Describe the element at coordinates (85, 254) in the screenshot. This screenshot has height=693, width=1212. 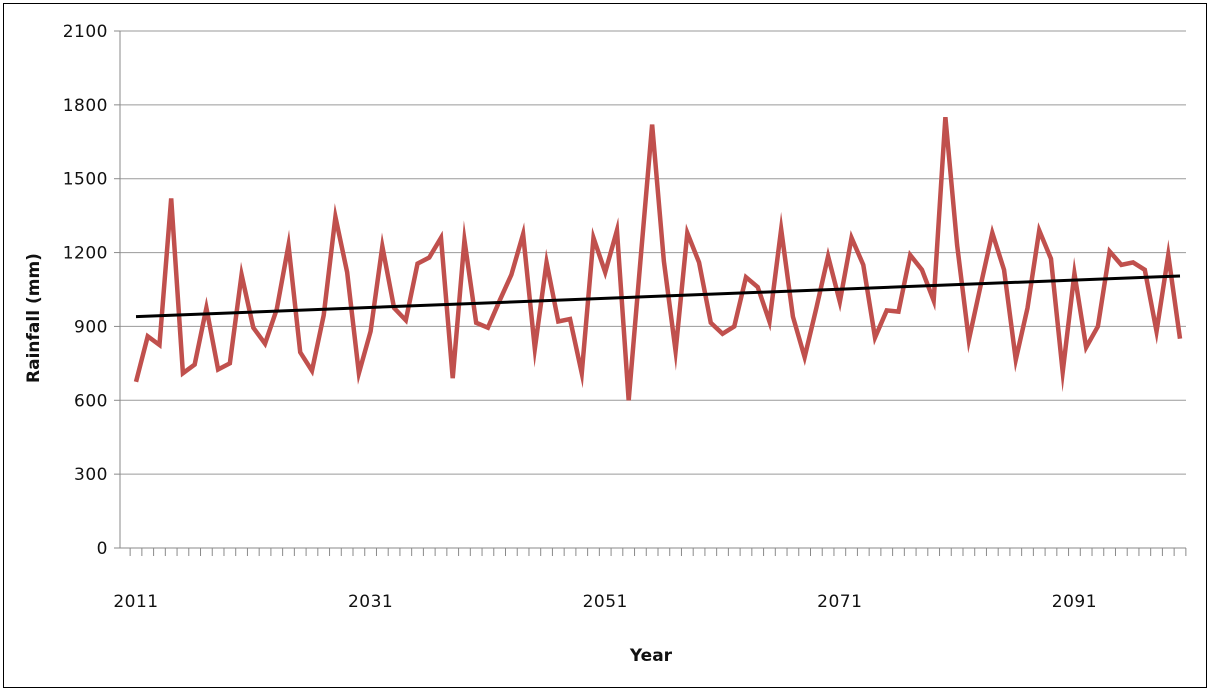
I see `y-tick-label: 1200` at that location.